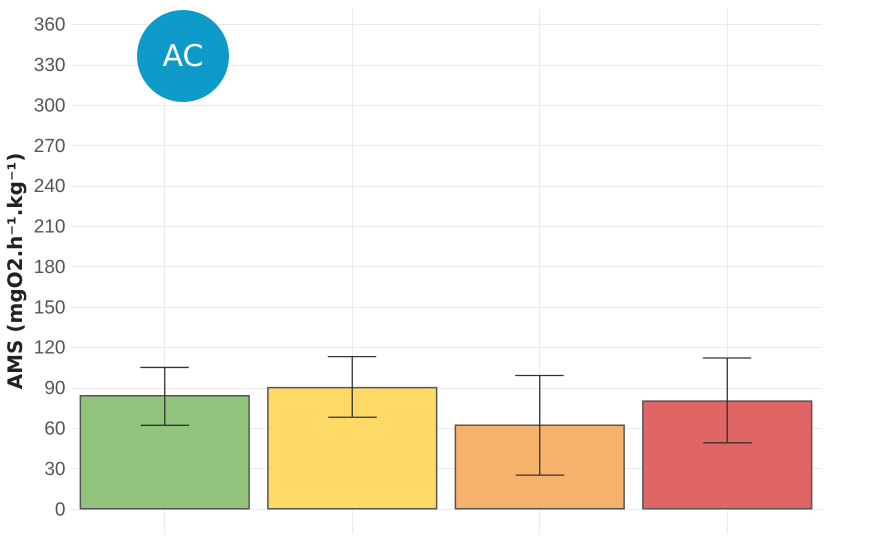 This screenshot has height=547, width=889. I want to click on y-tick-label: 0, so click(60, 509).